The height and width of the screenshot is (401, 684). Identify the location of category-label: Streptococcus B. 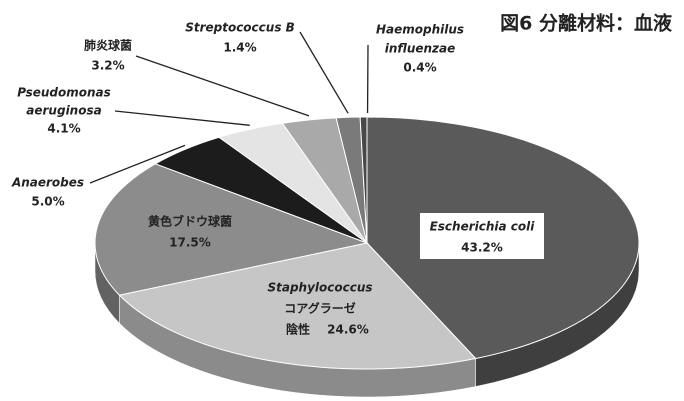
(240, 28).